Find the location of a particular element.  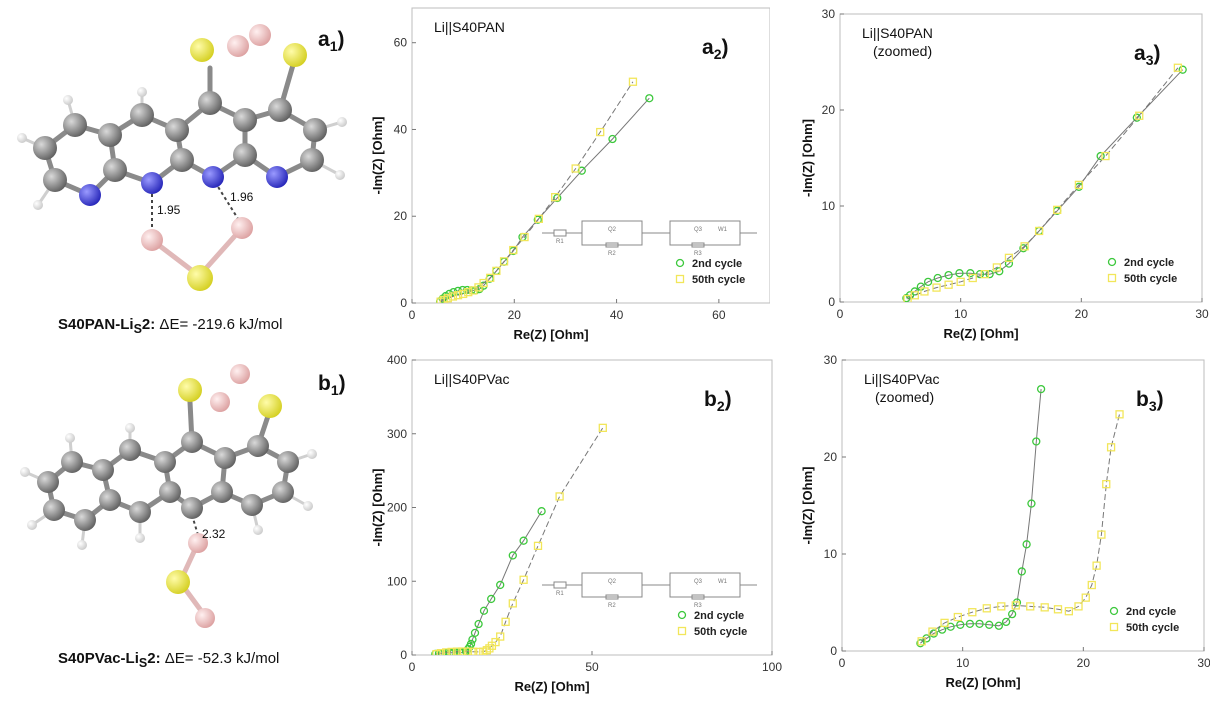

molecule-a1: 1.95 1.96 is located at coordinates (182, 157).